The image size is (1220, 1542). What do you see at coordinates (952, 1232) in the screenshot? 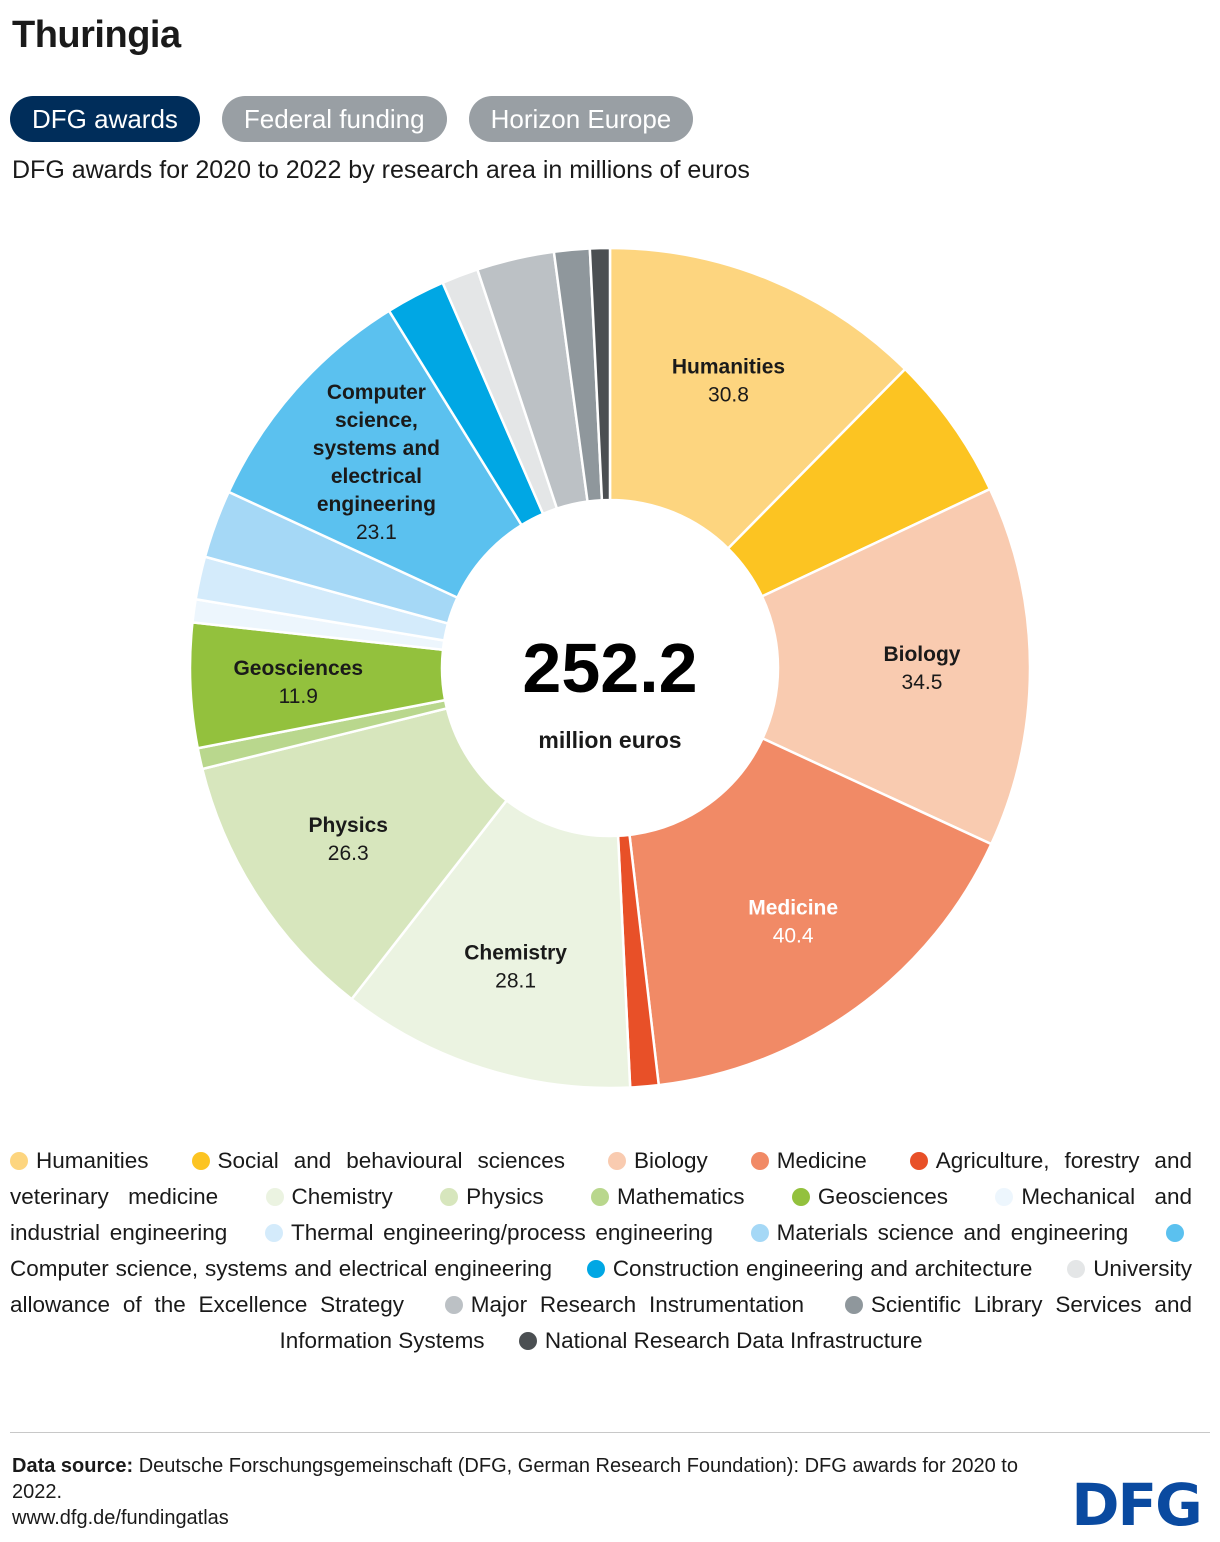
I see `legend-label: Materials science and engineering` at bounding box center [952, 1232].